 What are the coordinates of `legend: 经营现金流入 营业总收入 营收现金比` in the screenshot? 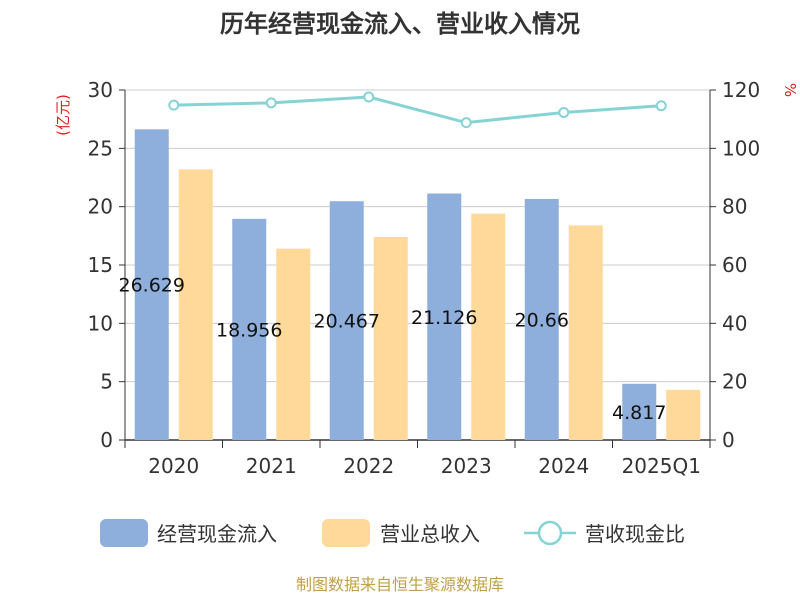 It's located at (392, 533).